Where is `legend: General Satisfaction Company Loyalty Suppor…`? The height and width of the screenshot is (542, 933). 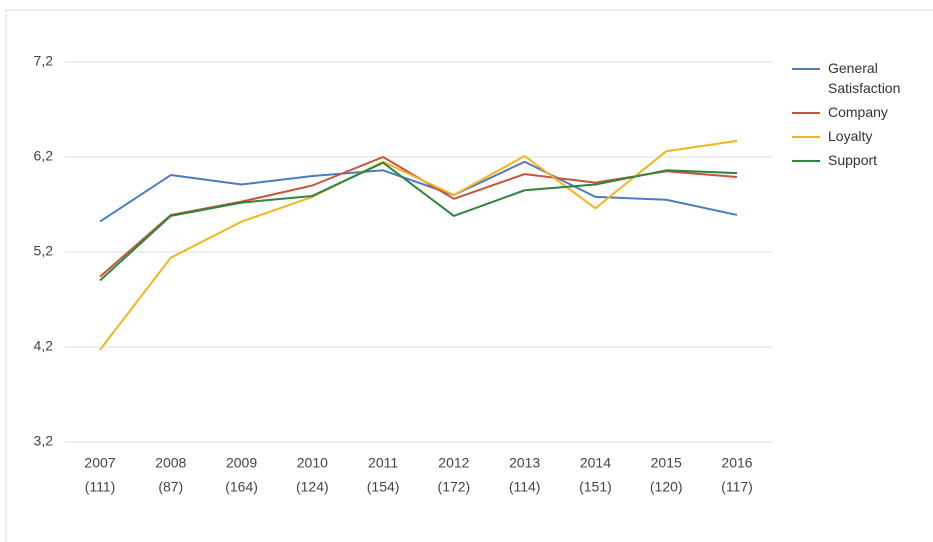 legend: General Satisfaction Company Loyalty Suppor… is located at coordinates (857, 116).